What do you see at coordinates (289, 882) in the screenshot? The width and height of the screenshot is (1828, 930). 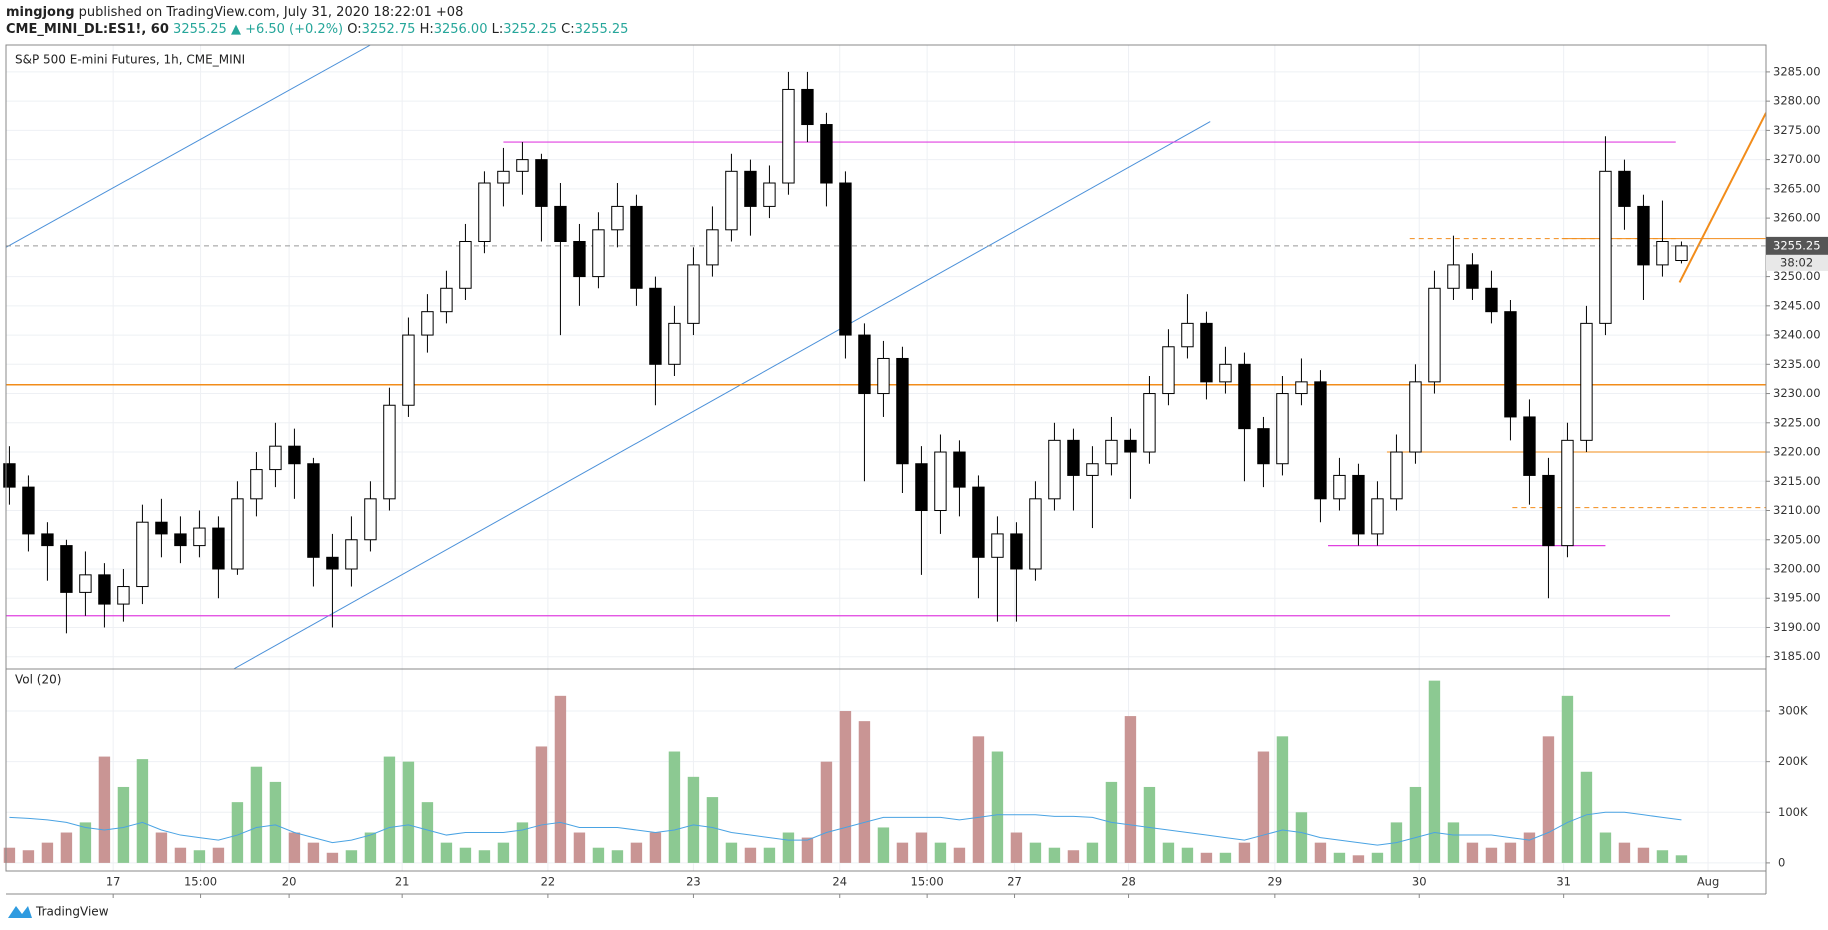 I see `x-tick-label: 20` at bounding box center [289, 882].